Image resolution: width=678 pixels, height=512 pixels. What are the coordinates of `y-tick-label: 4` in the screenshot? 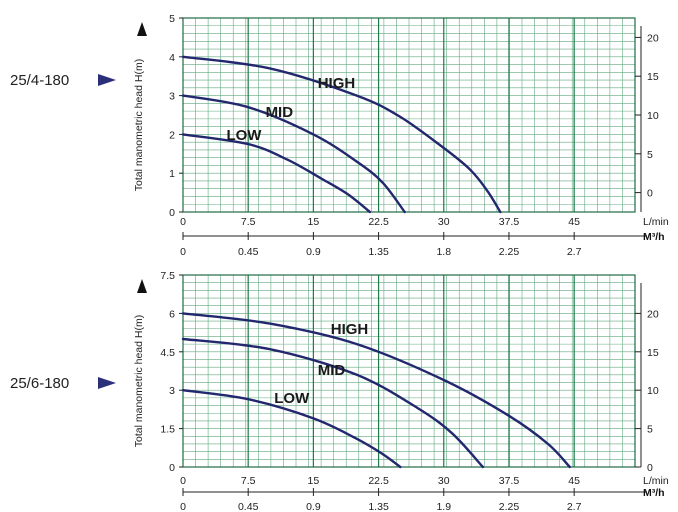 It's located at (172, 58).